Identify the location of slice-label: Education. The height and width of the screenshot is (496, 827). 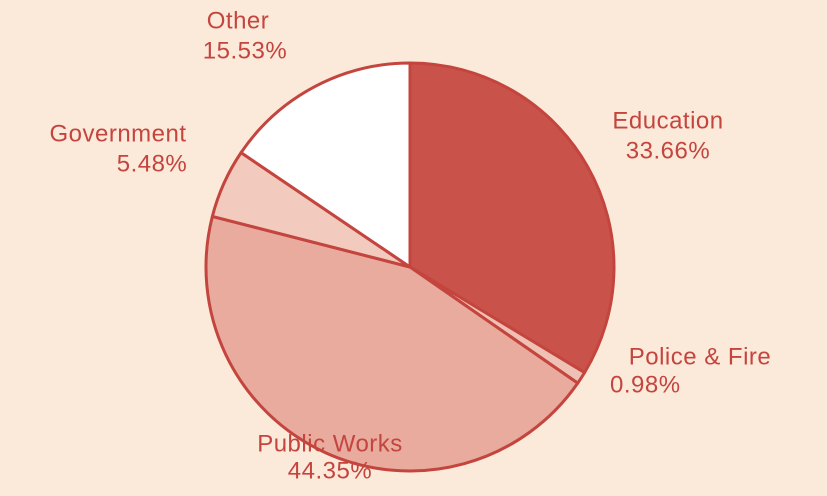
(667, 120).